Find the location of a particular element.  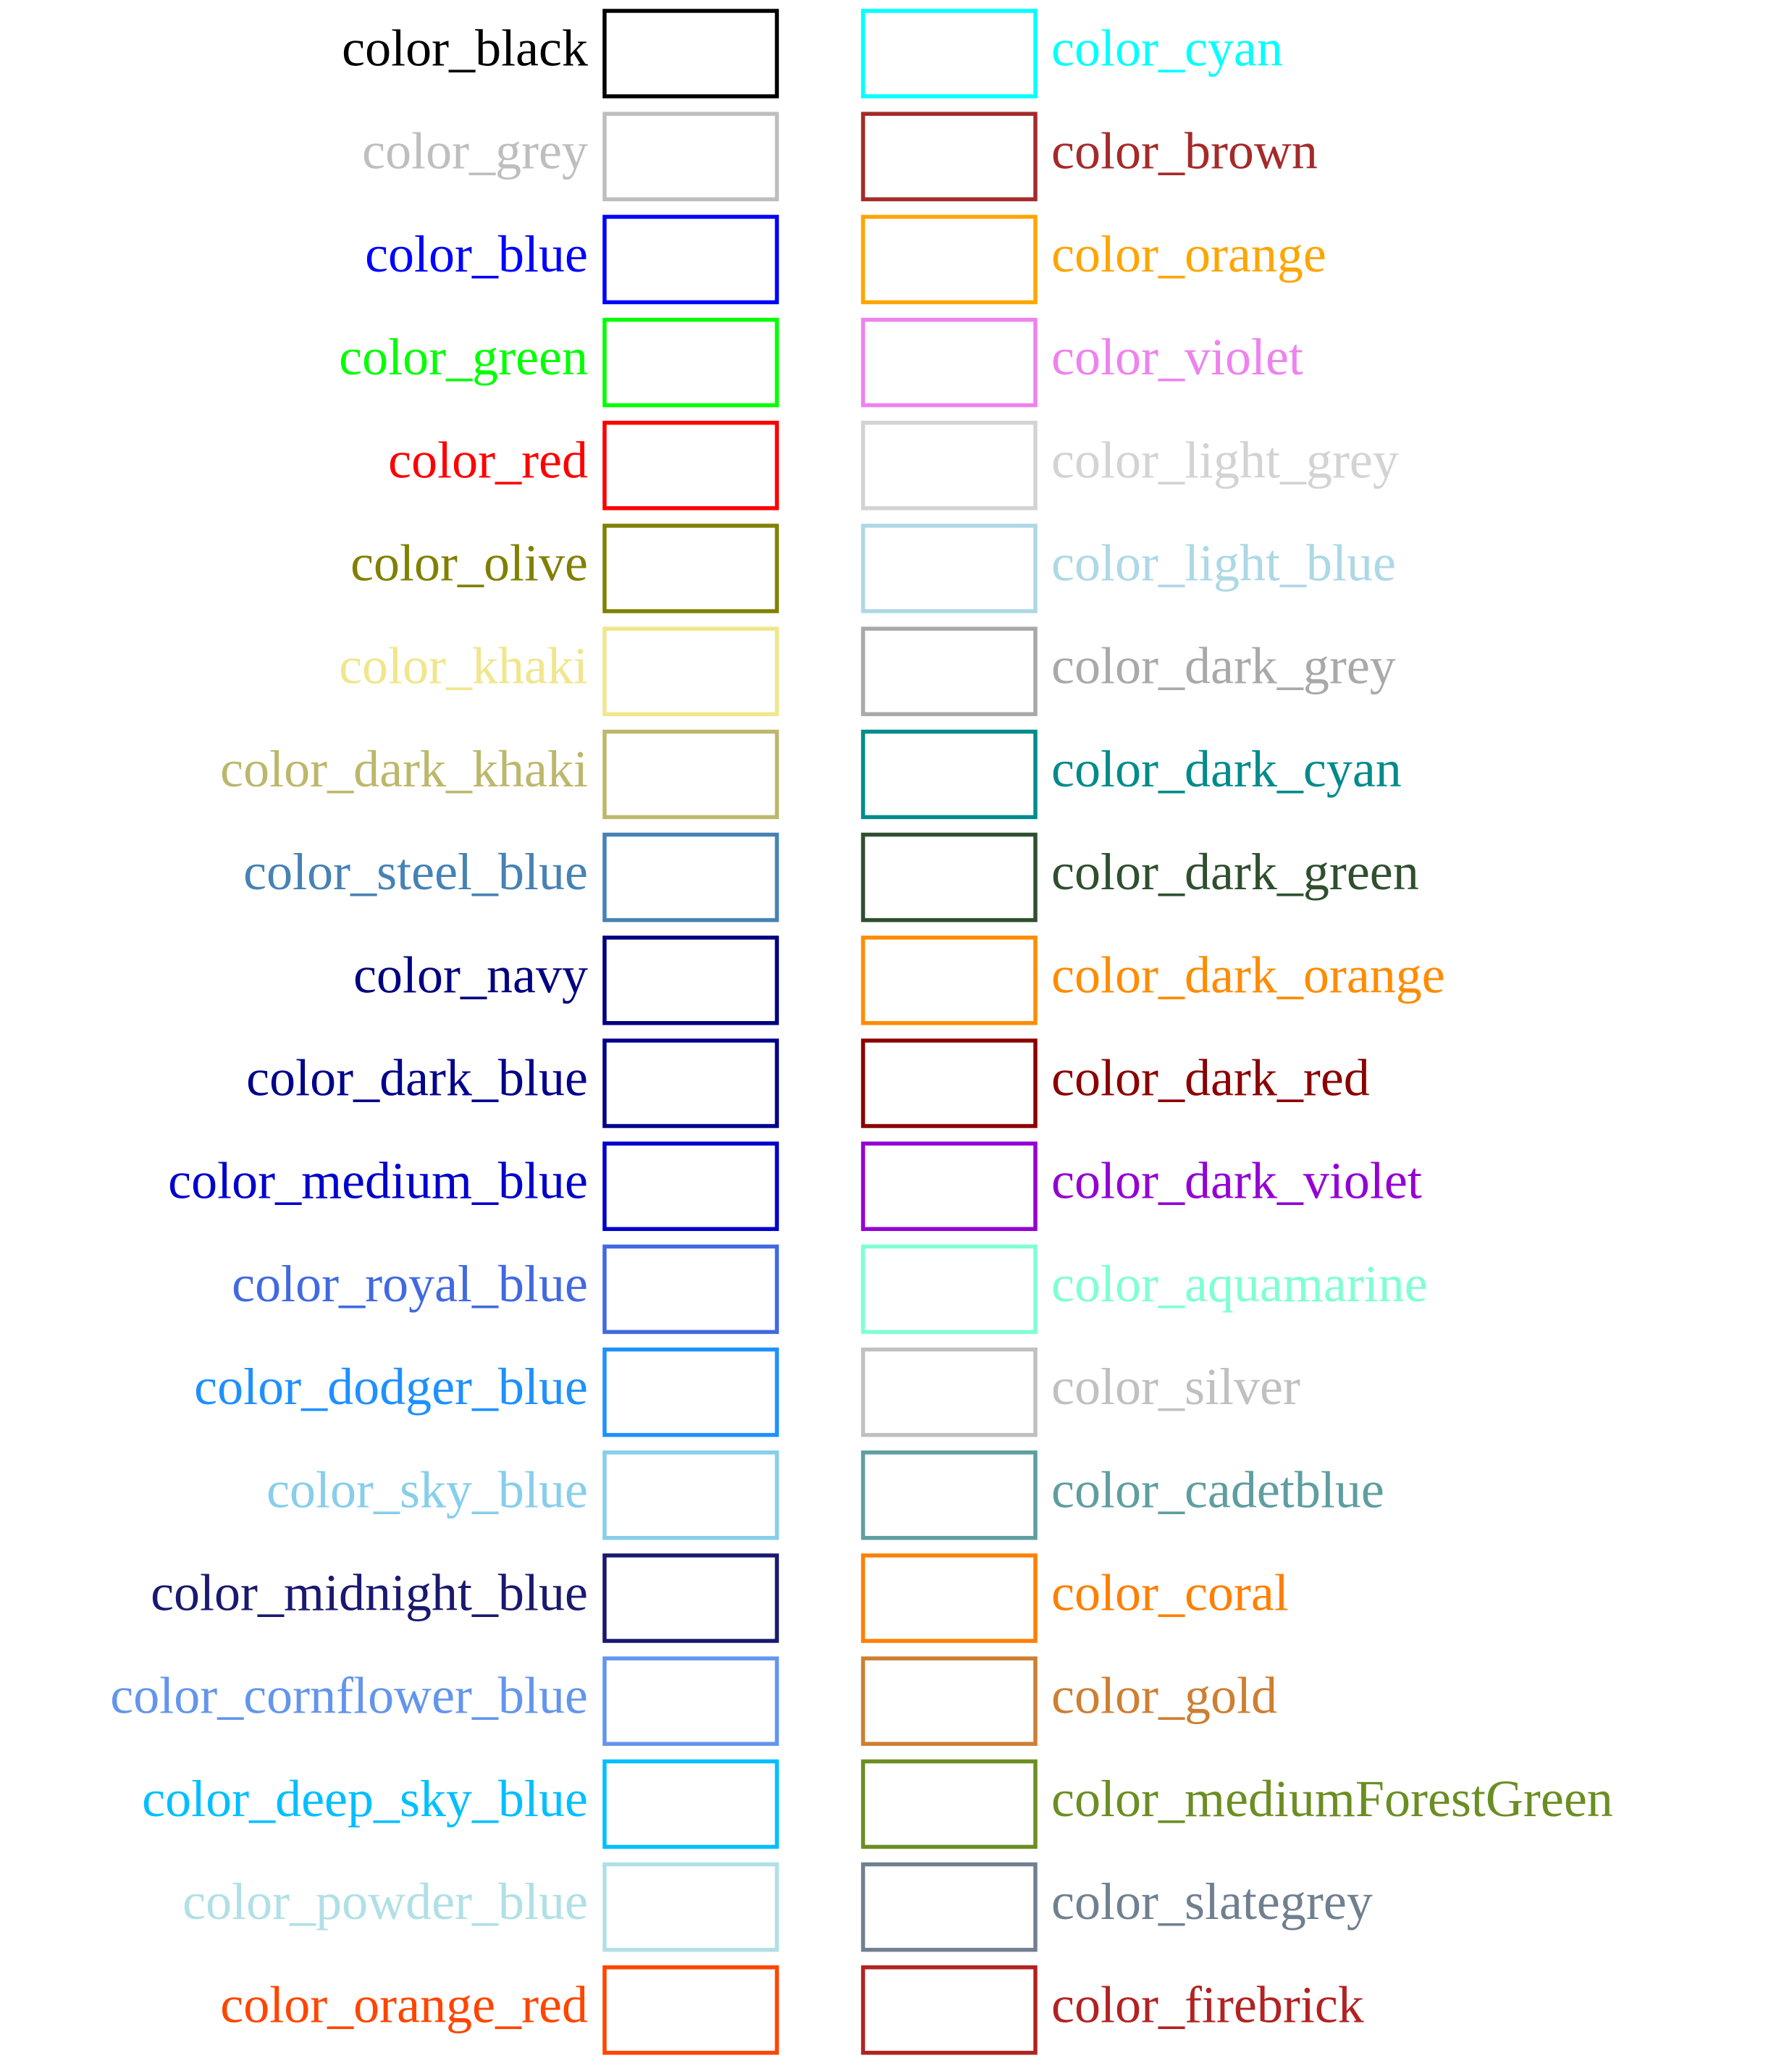

color-label: color_dark_grey is located at coordinates (1223, 666).